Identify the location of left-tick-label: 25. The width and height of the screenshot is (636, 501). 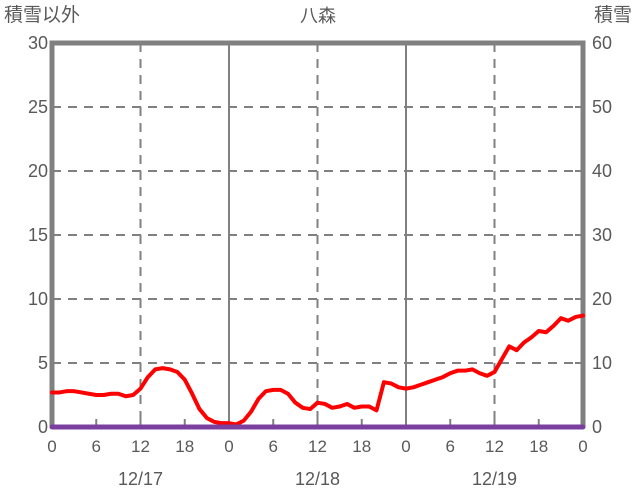
(37, 107).